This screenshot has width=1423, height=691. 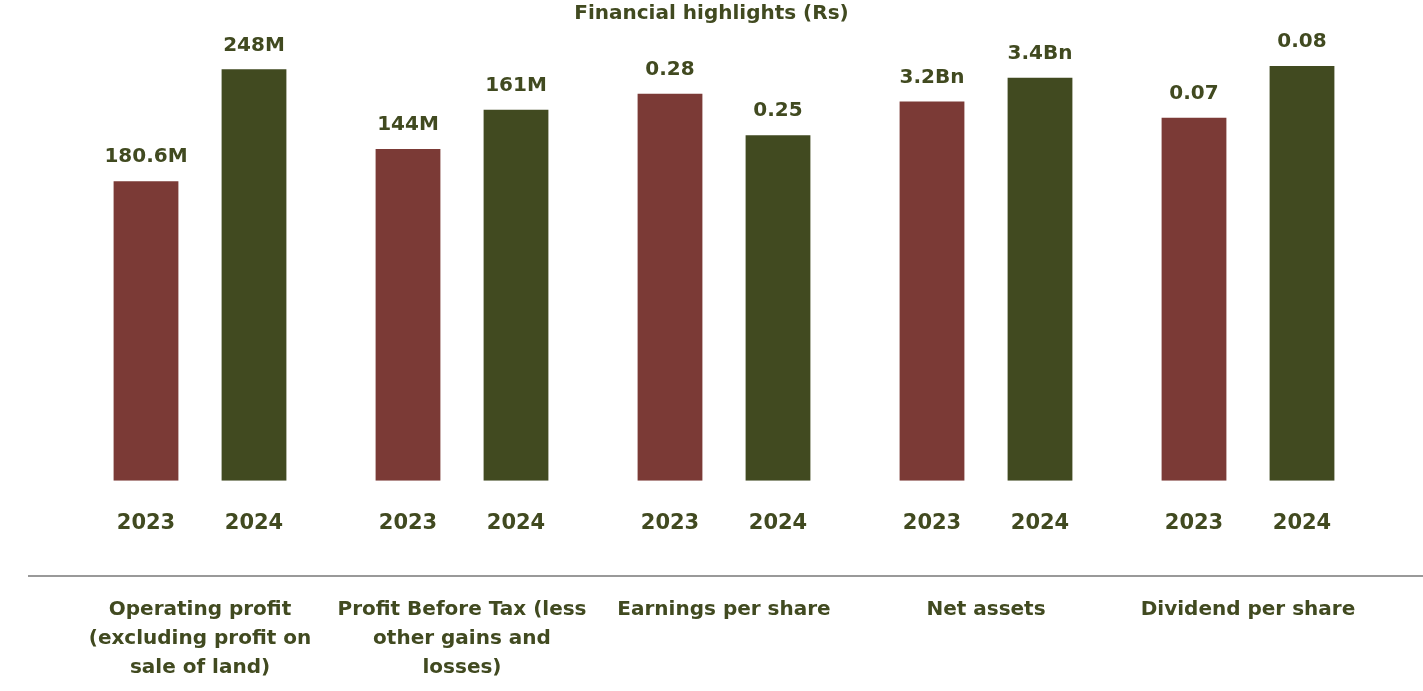 I want to click on x-axis-title: Earnings per share, so click(x=724, y=608).